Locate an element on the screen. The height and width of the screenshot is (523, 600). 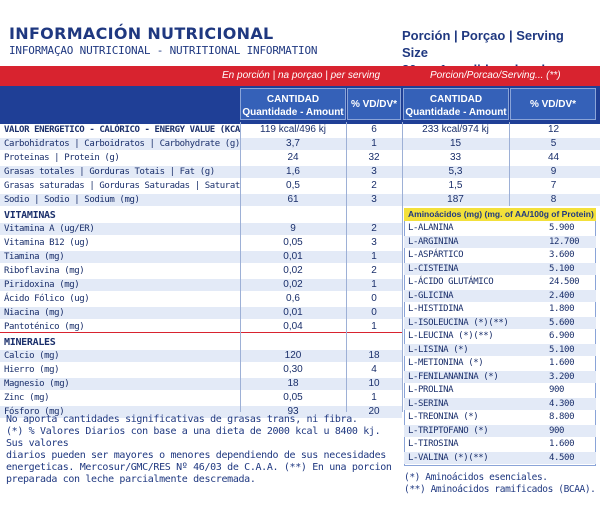
amino-name: L-LEUCINA (*)(**) is located at coordinates (451, 336).